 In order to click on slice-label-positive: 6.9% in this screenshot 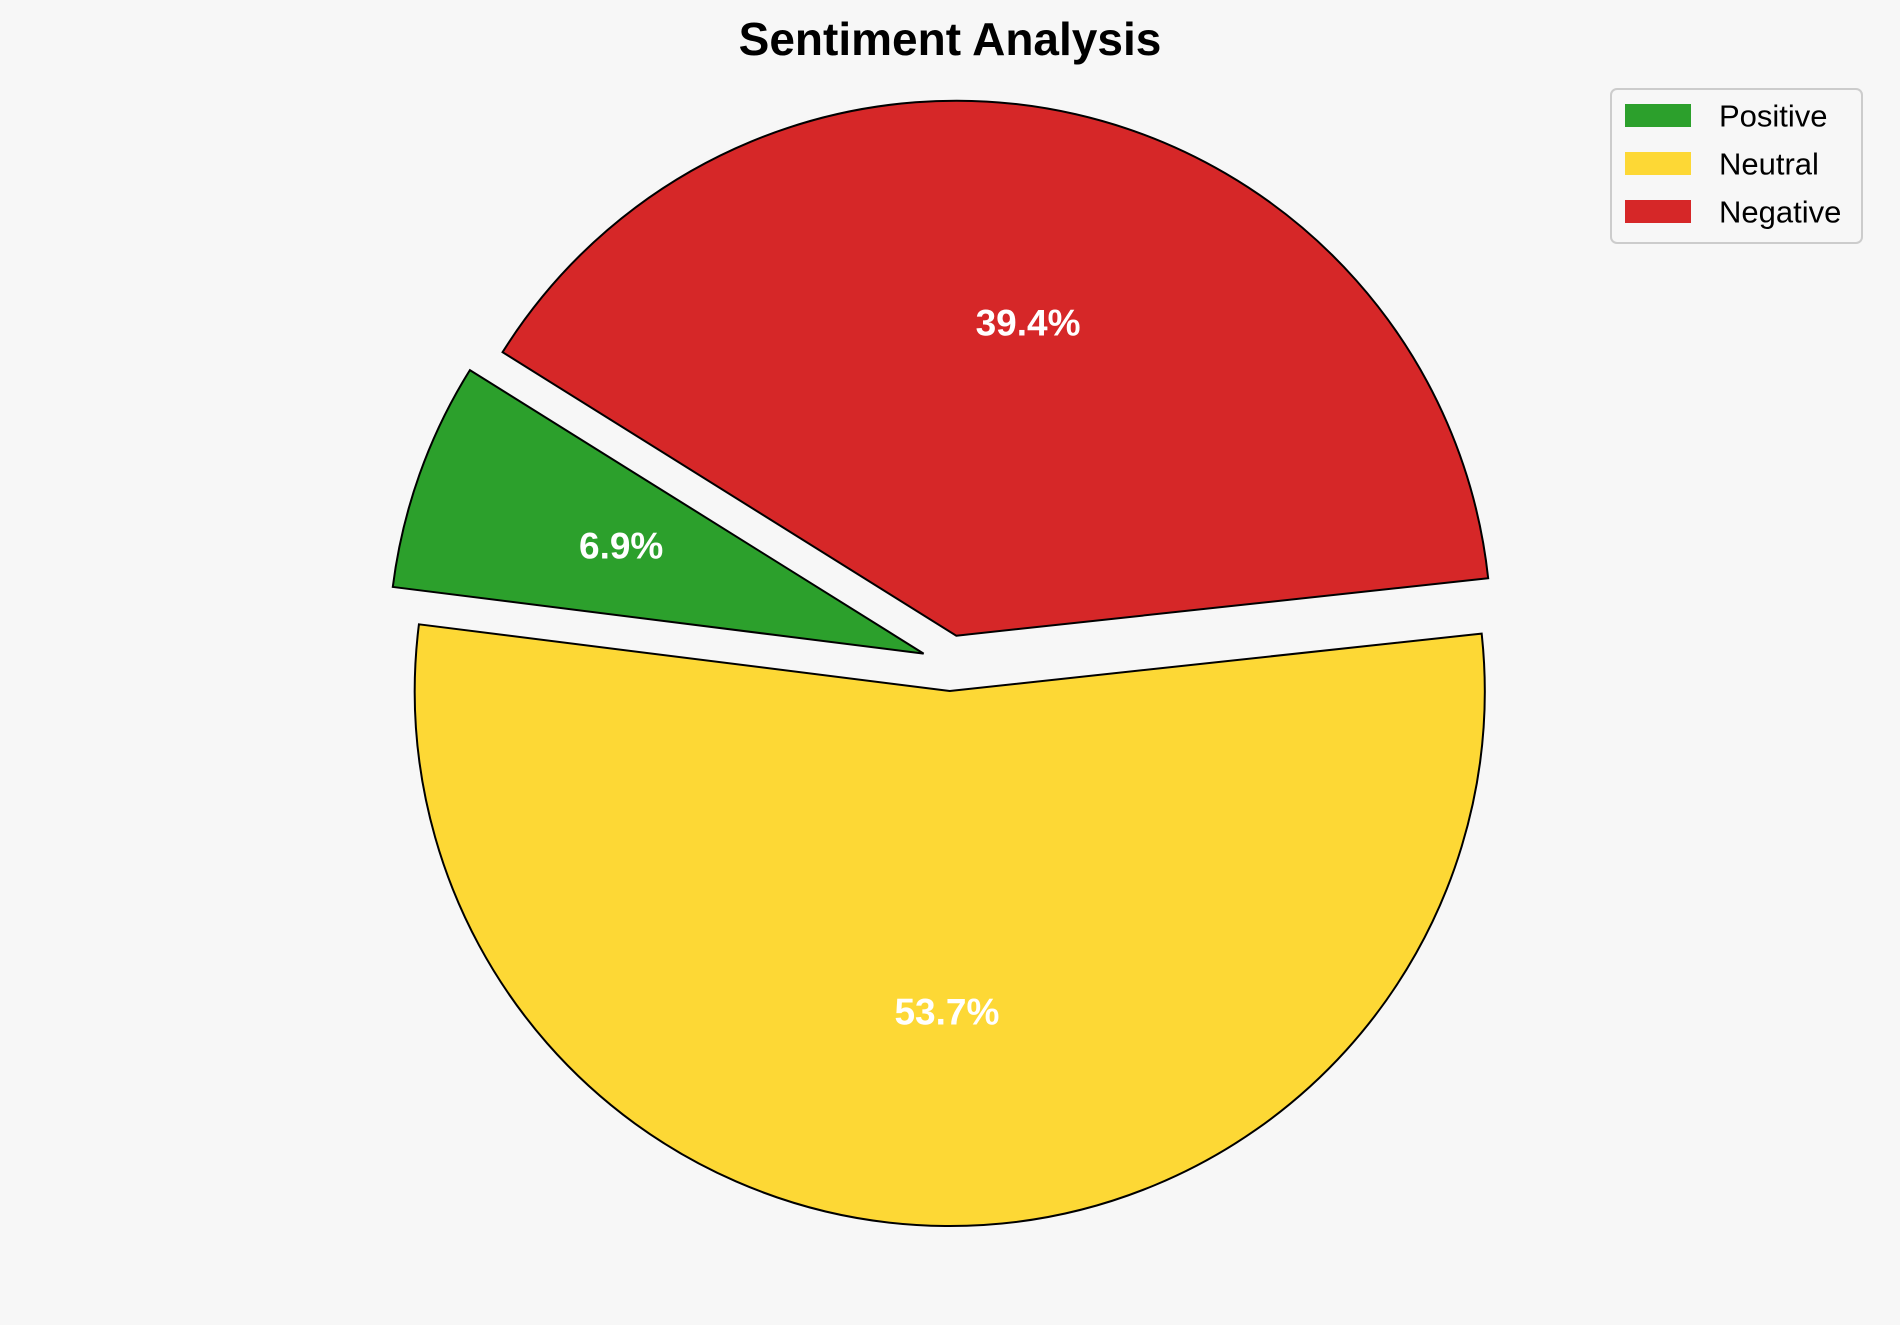, I will do `click(621, 546)`.